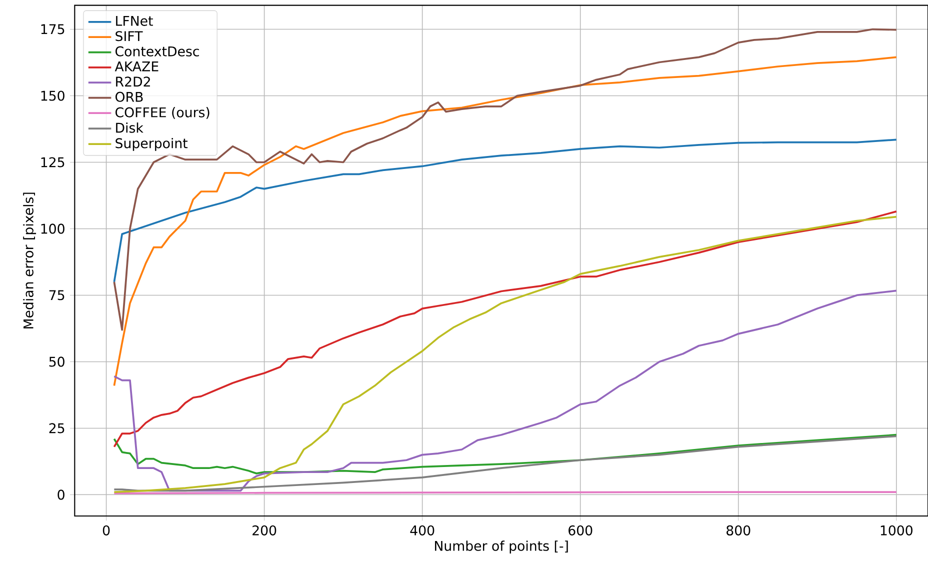  What do you see at coordinates (56, 428) in the screenshot?
I see `y-tick-label: 25` at bounding box center [56, 428].